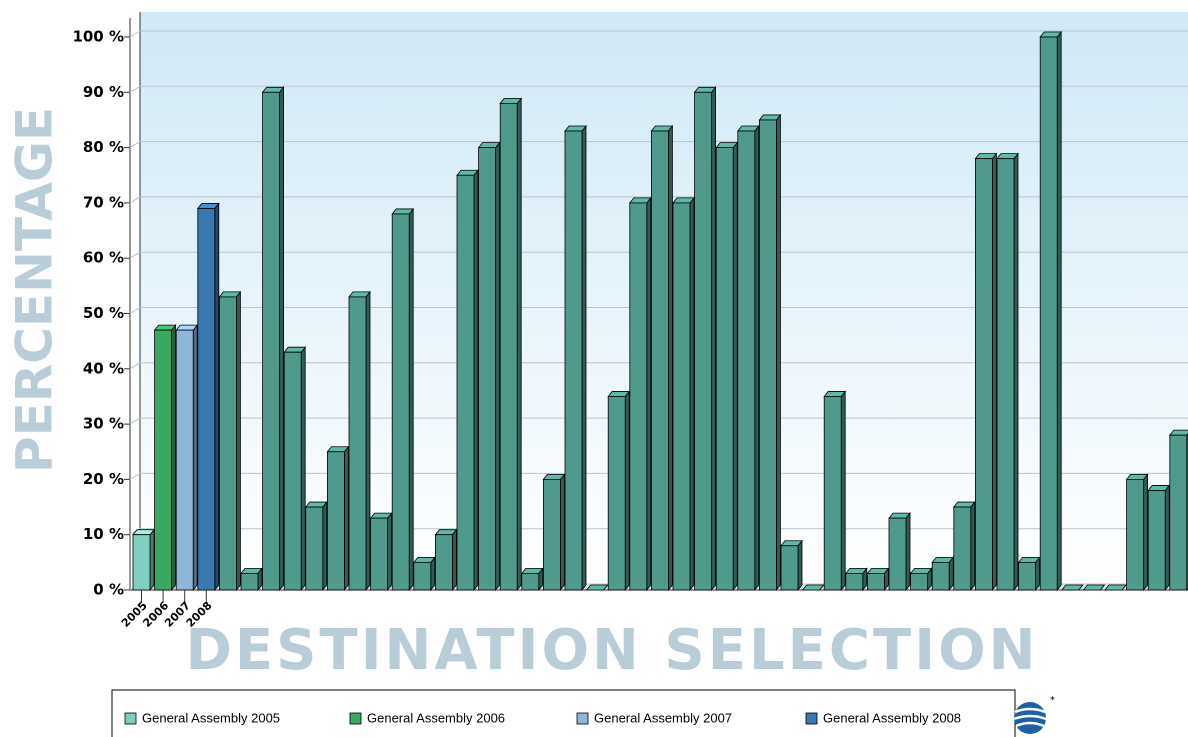  I want to click on y-tick-label: 60 %, so click(103, 258).